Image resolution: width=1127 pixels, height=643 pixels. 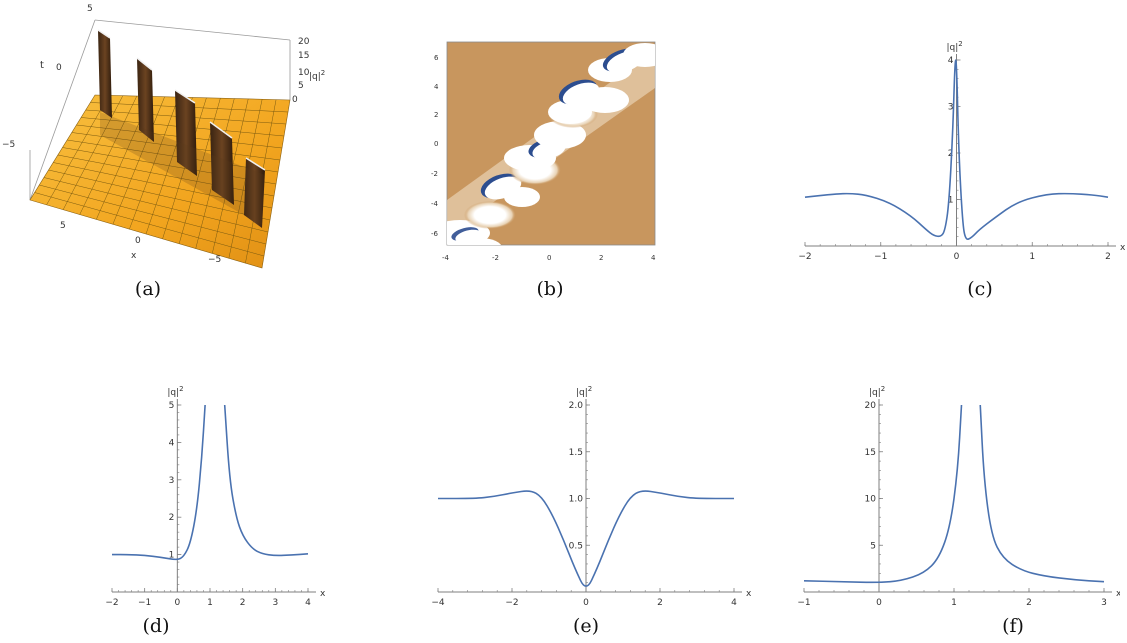 I want to click on svg-text: 6, so click(x=436, y=58).